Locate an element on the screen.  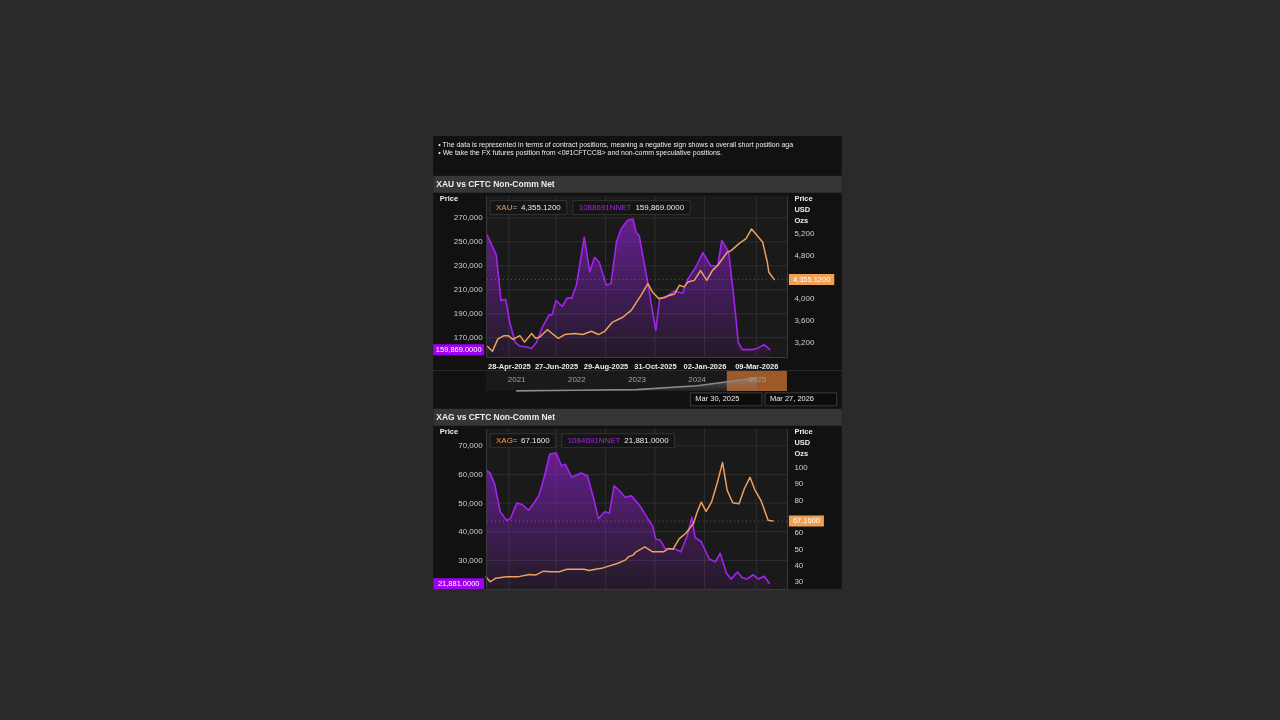
chart-title: XAG vs CFTC Non-Comm Net is located at coordinates (496, 417).